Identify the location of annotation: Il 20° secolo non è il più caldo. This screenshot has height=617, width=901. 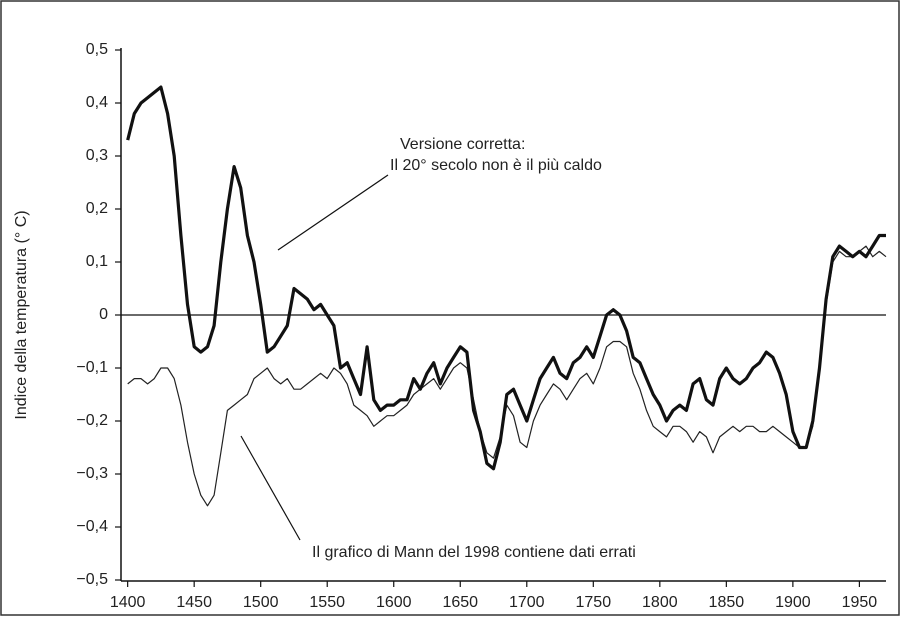
(496, 165).